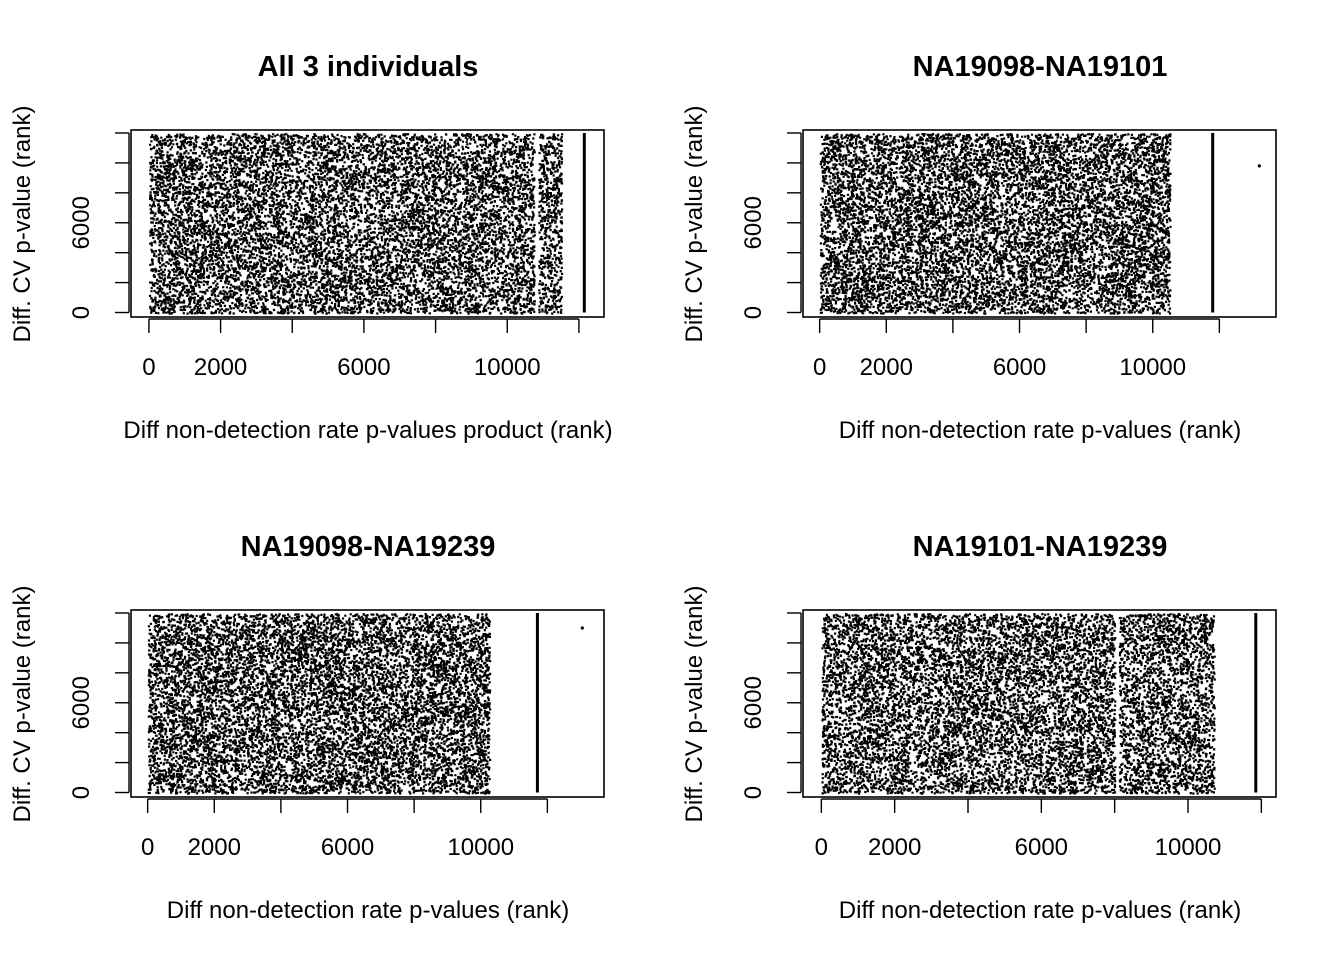 This screenshot has width=1344, height=960. I want to click on chart-title: NA19101-NA19239, so click(1040, 547).